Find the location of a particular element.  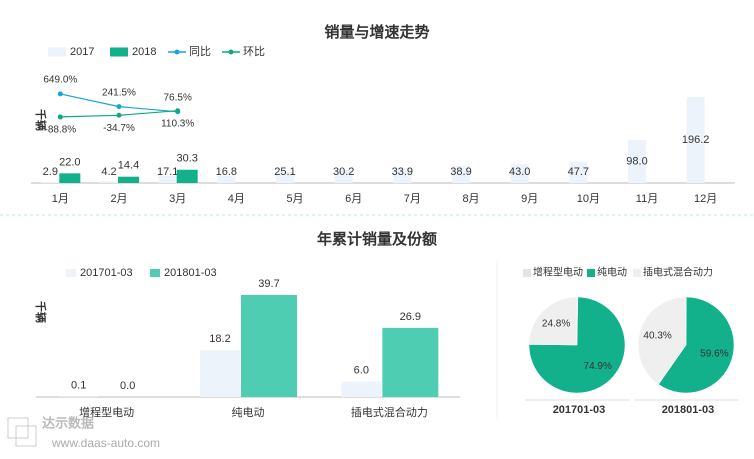

data-label: 24.8% is located at coordinates (556, 323).